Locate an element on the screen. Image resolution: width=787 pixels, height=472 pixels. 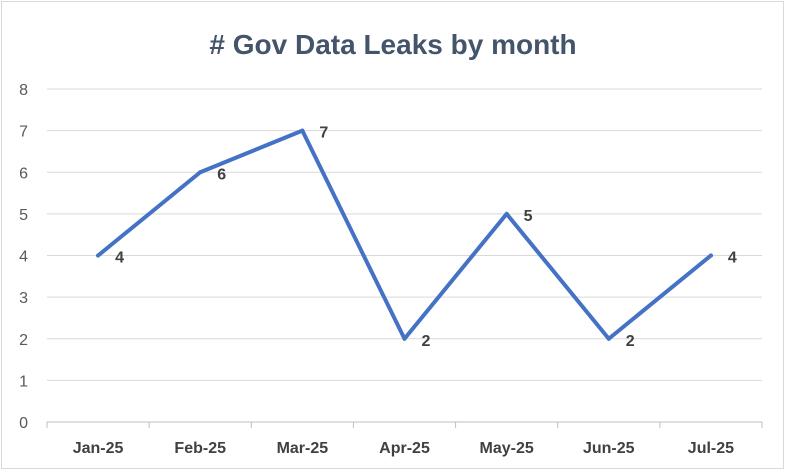
x-tick-label: Apr-25 is located at coordinates (404, 448).